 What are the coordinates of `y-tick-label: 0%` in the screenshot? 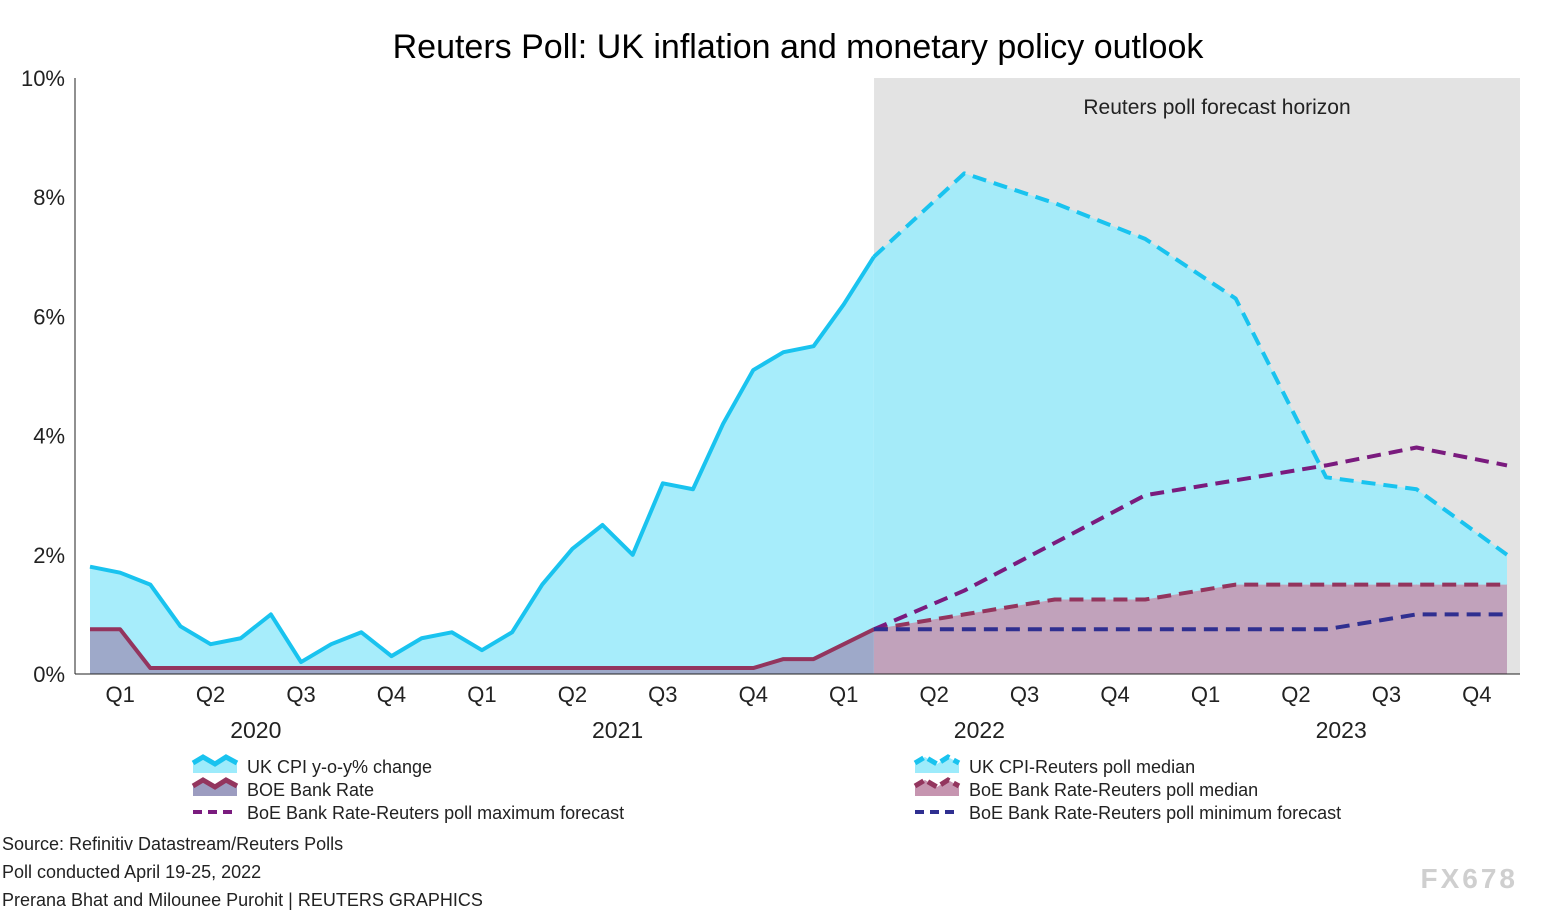 It's located at (49, 674).